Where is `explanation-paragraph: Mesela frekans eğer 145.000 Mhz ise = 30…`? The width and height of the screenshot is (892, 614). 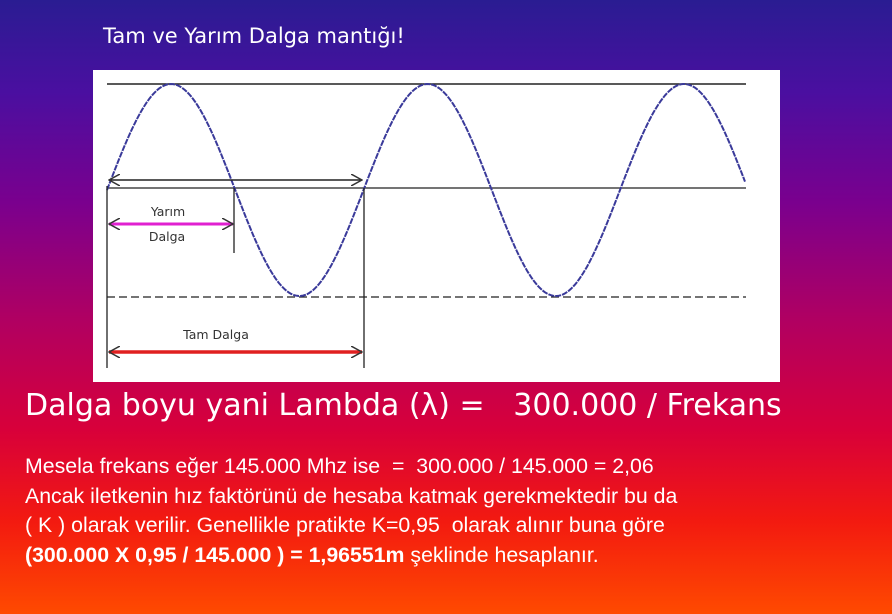 explanation-paragraph: Mesela frekans eğer 145.000 Mhz ise = 30… is located at coordinates (351, 511).